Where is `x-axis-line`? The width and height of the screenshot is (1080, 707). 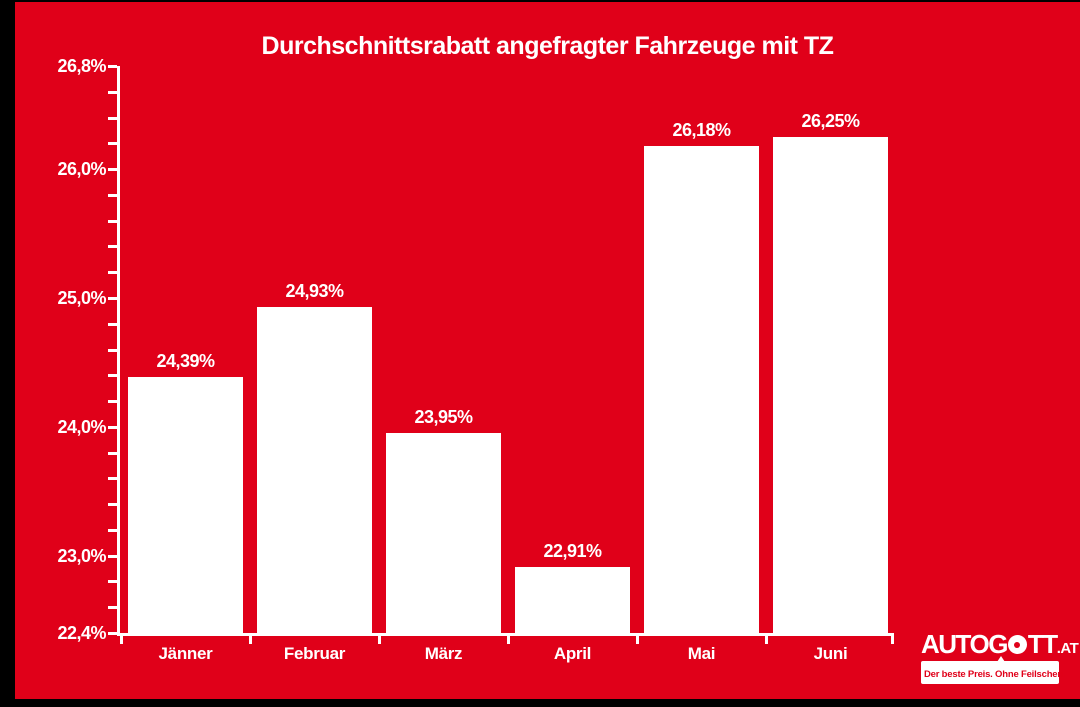
x-axis-line is located at coordinates (505, 634).